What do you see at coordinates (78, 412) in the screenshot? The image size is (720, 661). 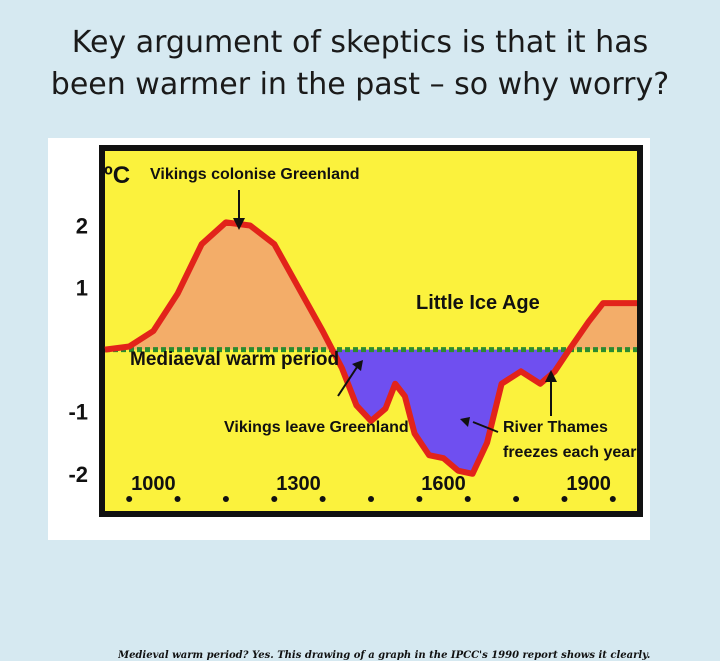 I see `y-tick-label: -1` at bounding box center [78, 412].